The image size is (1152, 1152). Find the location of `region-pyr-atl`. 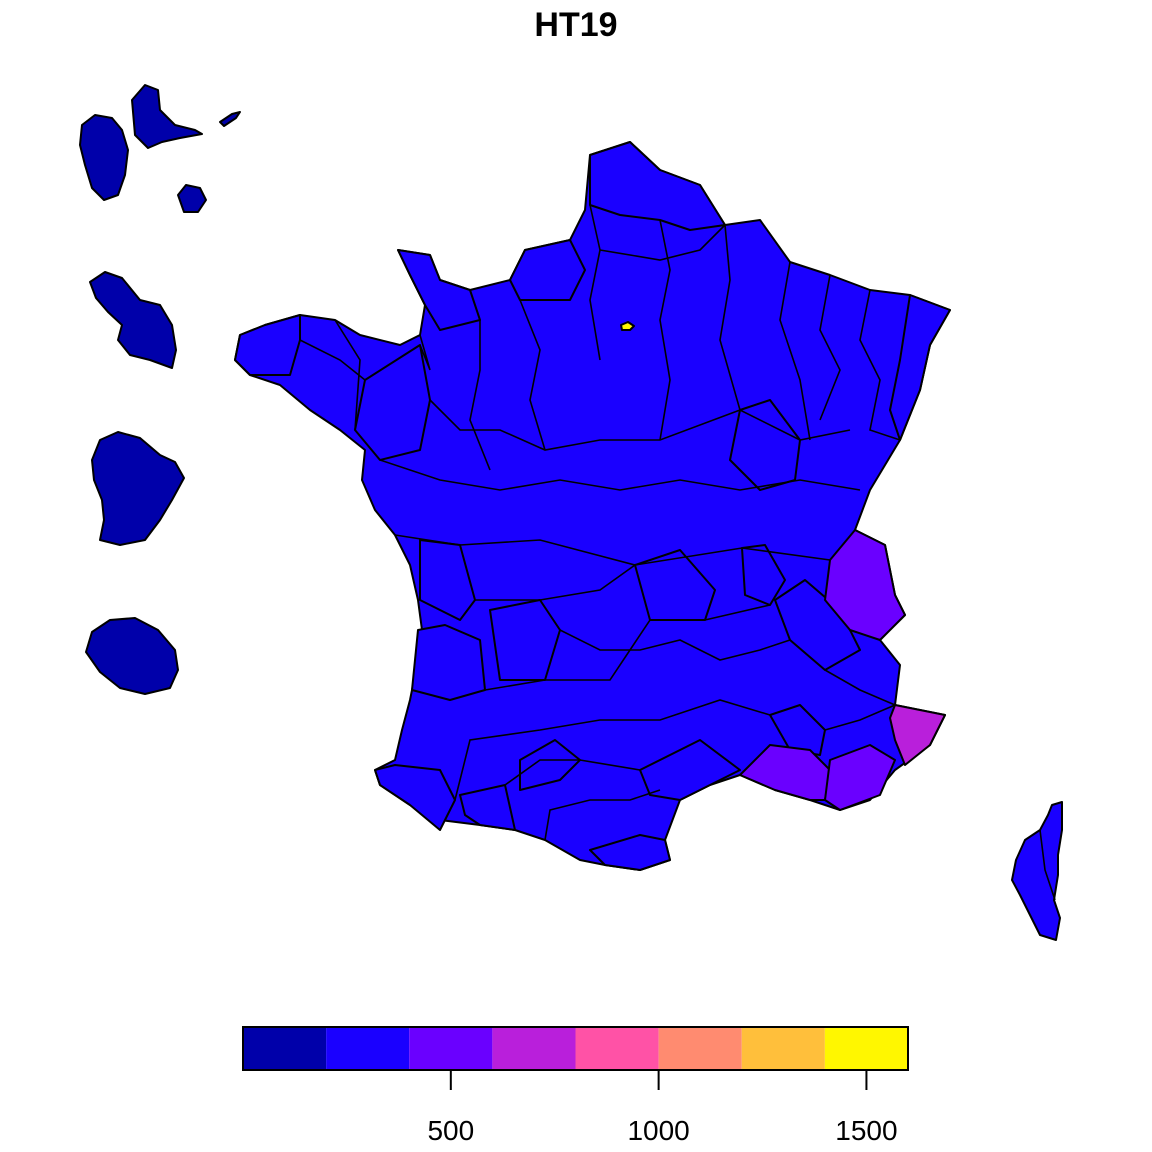

region-pyr-atl is located at coordinates (415, 797).